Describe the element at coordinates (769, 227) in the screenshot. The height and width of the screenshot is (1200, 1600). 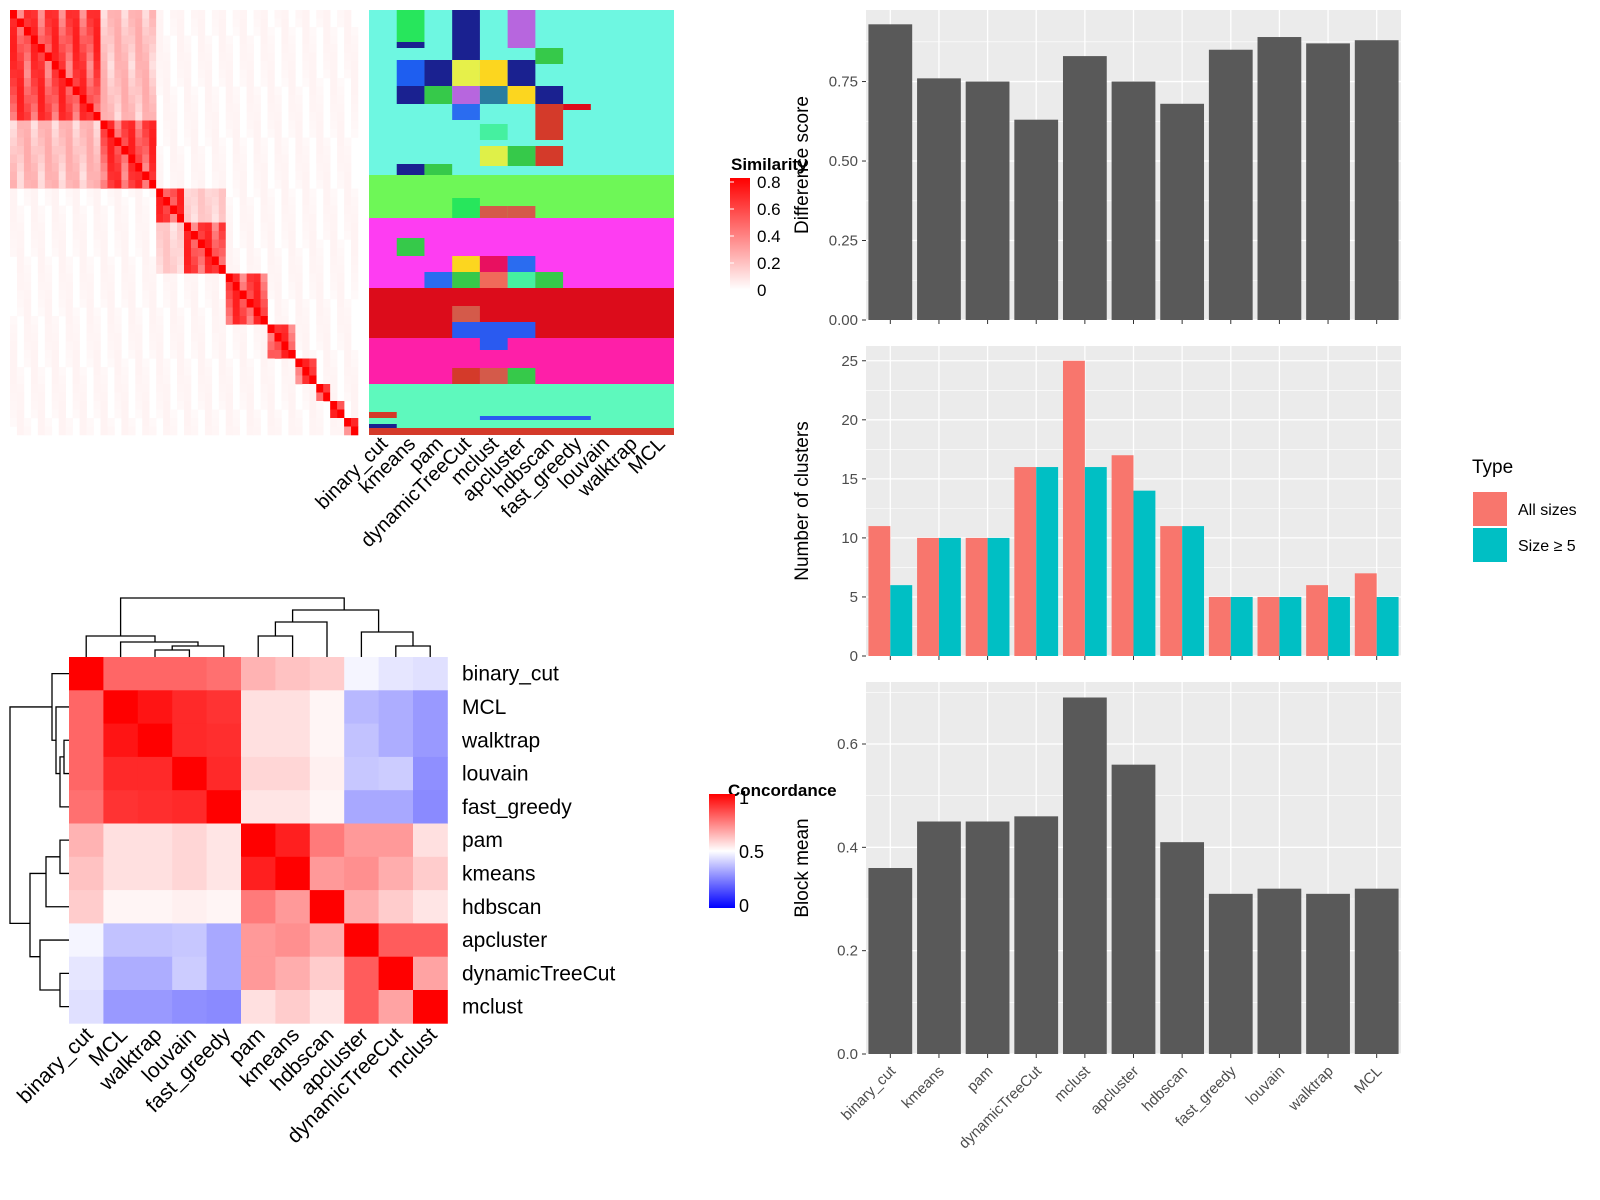
I see `similarity-legend: Similarity 0.80.60.40.20` at that location.